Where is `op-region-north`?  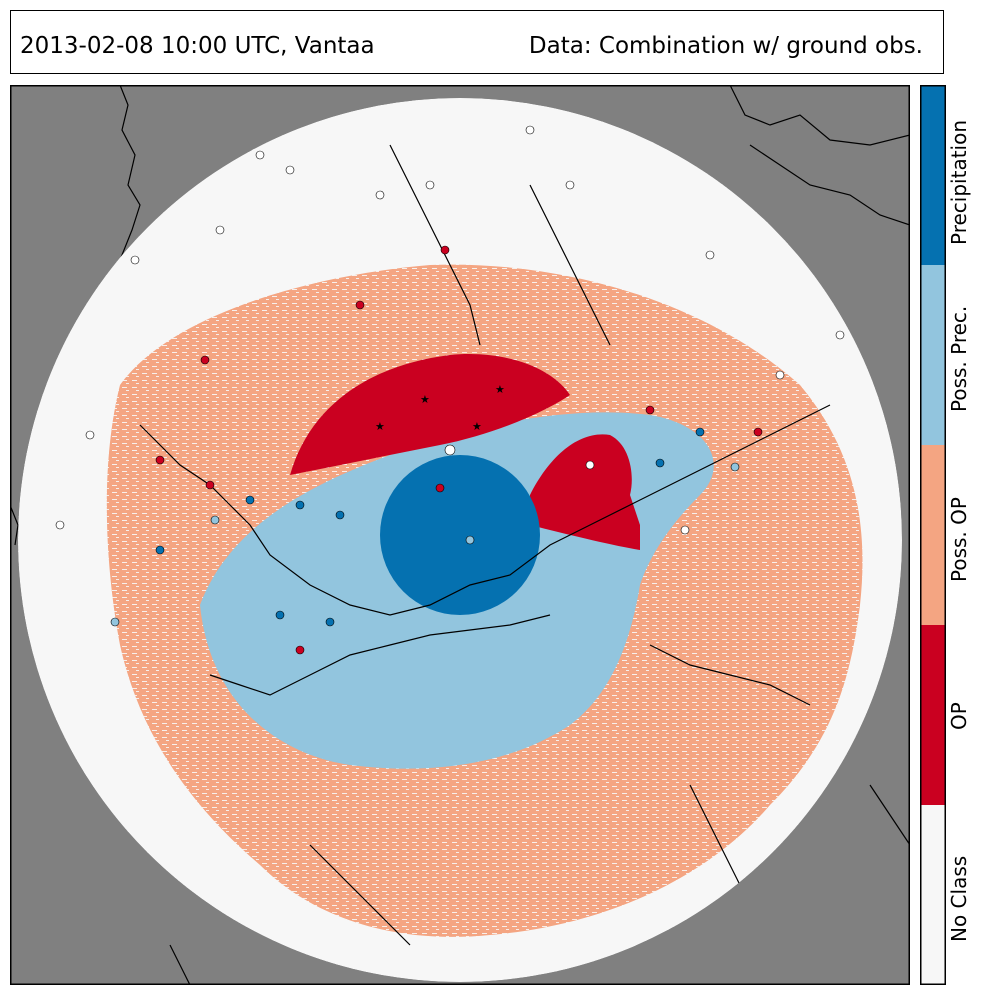 op-region-north is located at coordinates (430, 414).